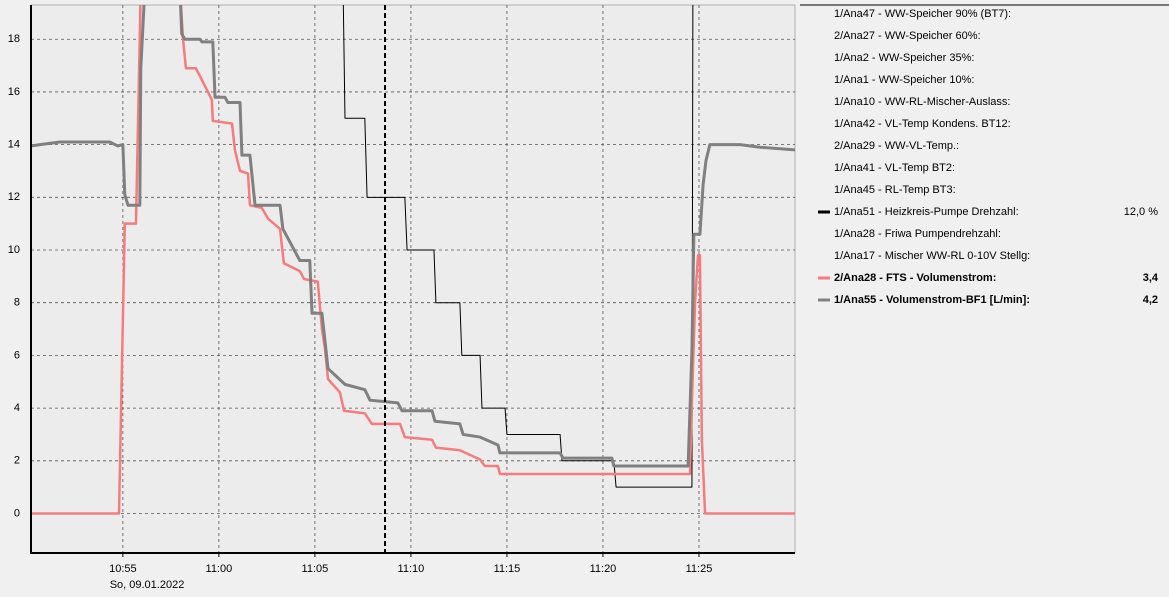  What do you see at coordinates (926, 212) in the screenshot?
I see `legend-label: 1/Ana51 - Heizkreis-Pumpe Drehzahl:` at bounding box center [926, 212].